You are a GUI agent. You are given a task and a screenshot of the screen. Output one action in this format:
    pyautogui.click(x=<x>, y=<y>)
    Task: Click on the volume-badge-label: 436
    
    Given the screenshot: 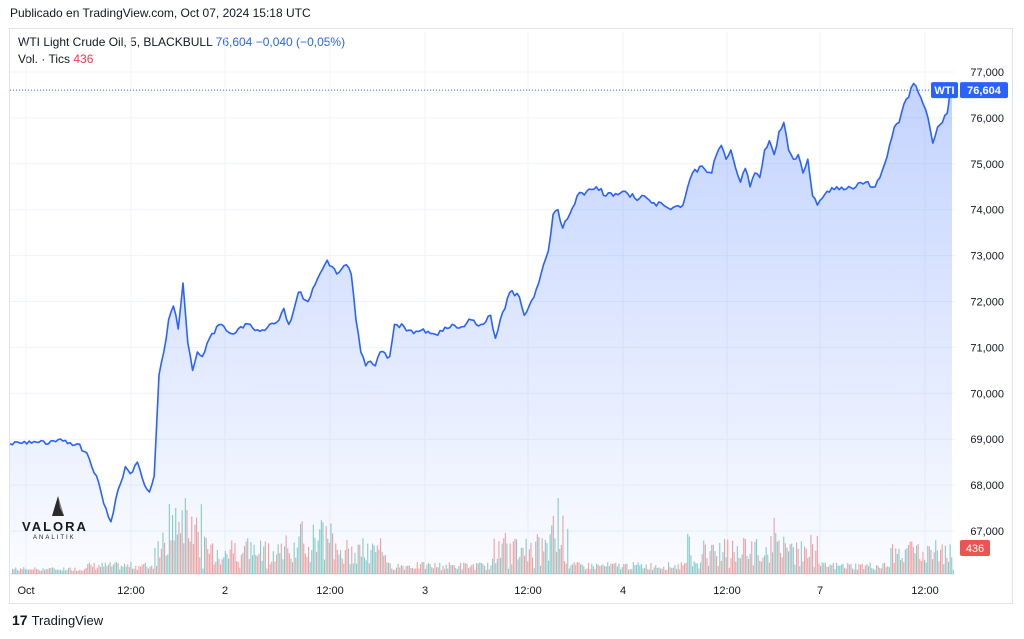 What is the action you would take?
    pyautogui.click(x=975, y=549)
    